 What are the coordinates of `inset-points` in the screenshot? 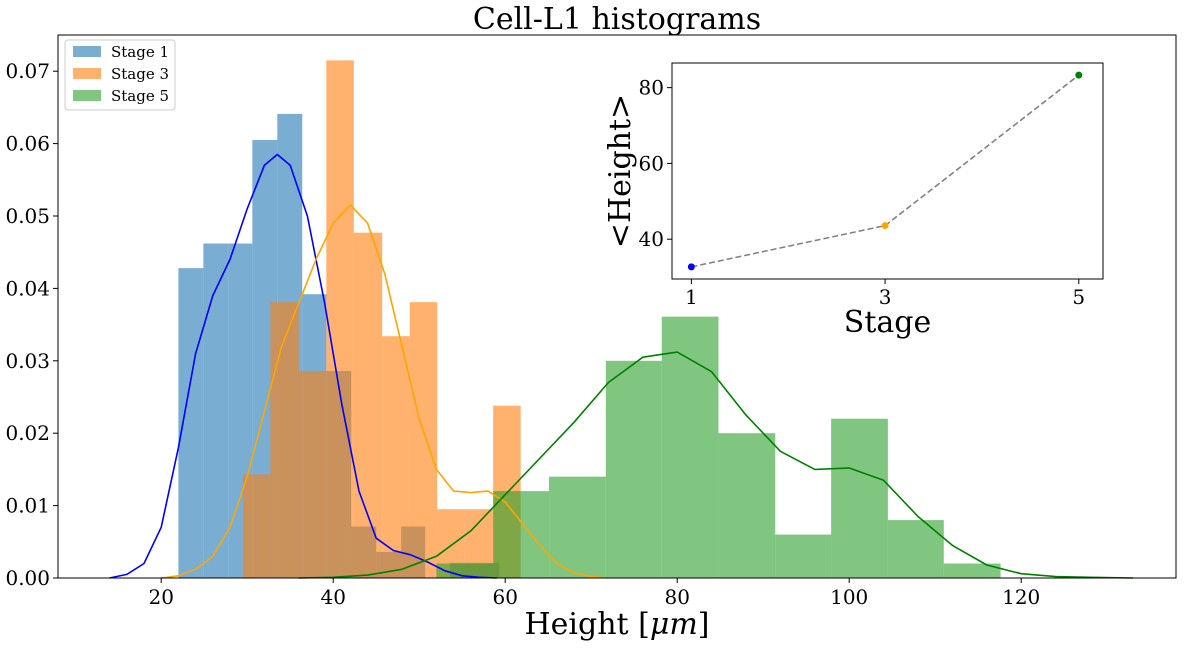 It's located at (885, 171).